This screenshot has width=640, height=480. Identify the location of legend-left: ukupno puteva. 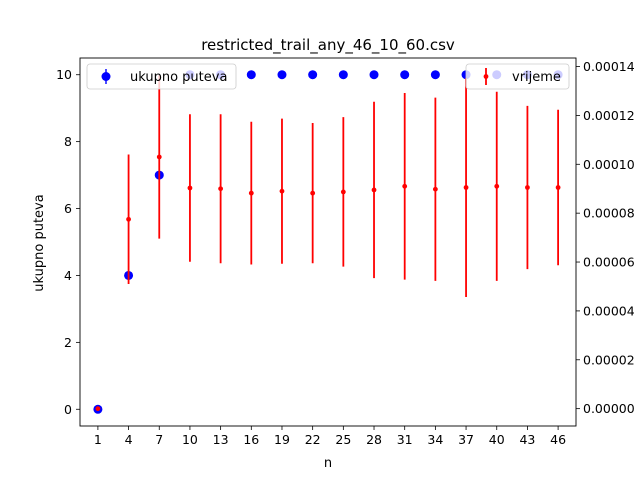
(161, 76).